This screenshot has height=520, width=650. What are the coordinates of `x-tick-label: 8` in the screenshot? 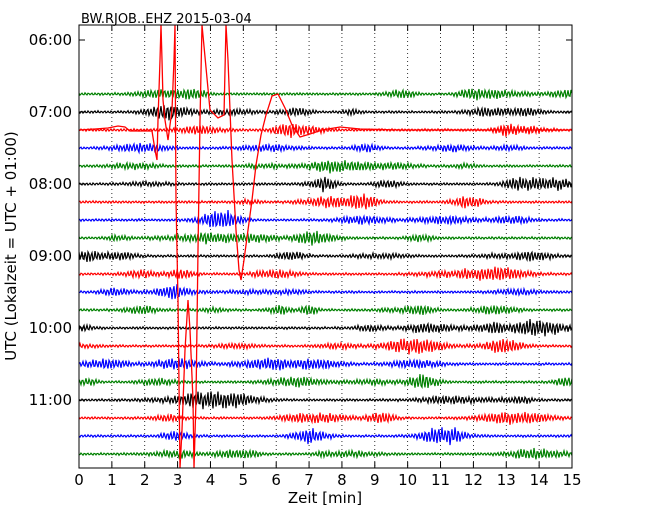 It's located at (342, 480).